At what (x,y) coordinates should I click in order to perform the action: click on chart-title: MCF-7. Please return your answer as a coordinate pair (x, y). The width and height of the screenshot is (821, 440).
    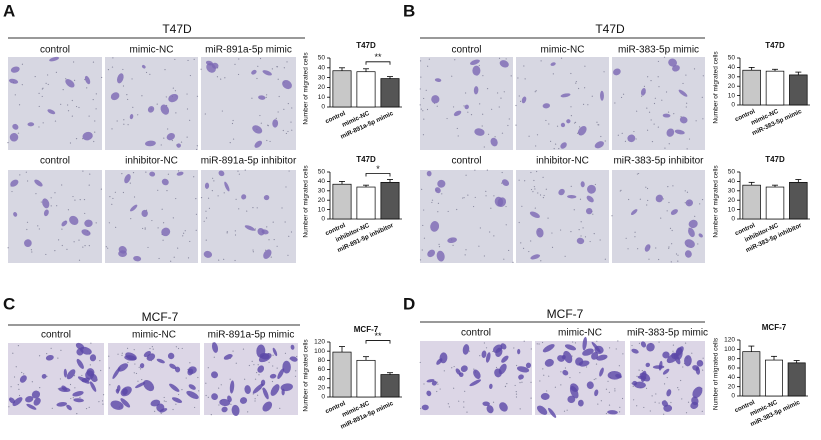
    Looking at the image, I should click on (366, 329).